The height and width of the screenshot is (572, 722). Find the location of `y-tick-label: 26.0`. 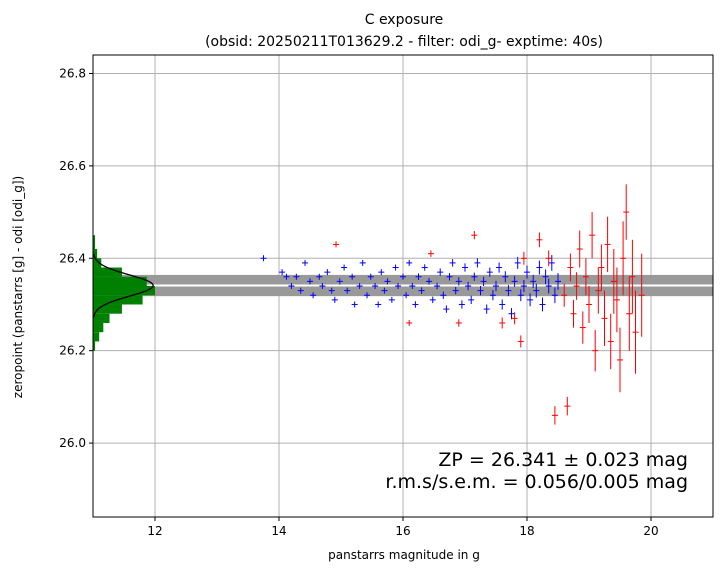

y-tick-label: 26.0 is located at coordinates (72, 443).